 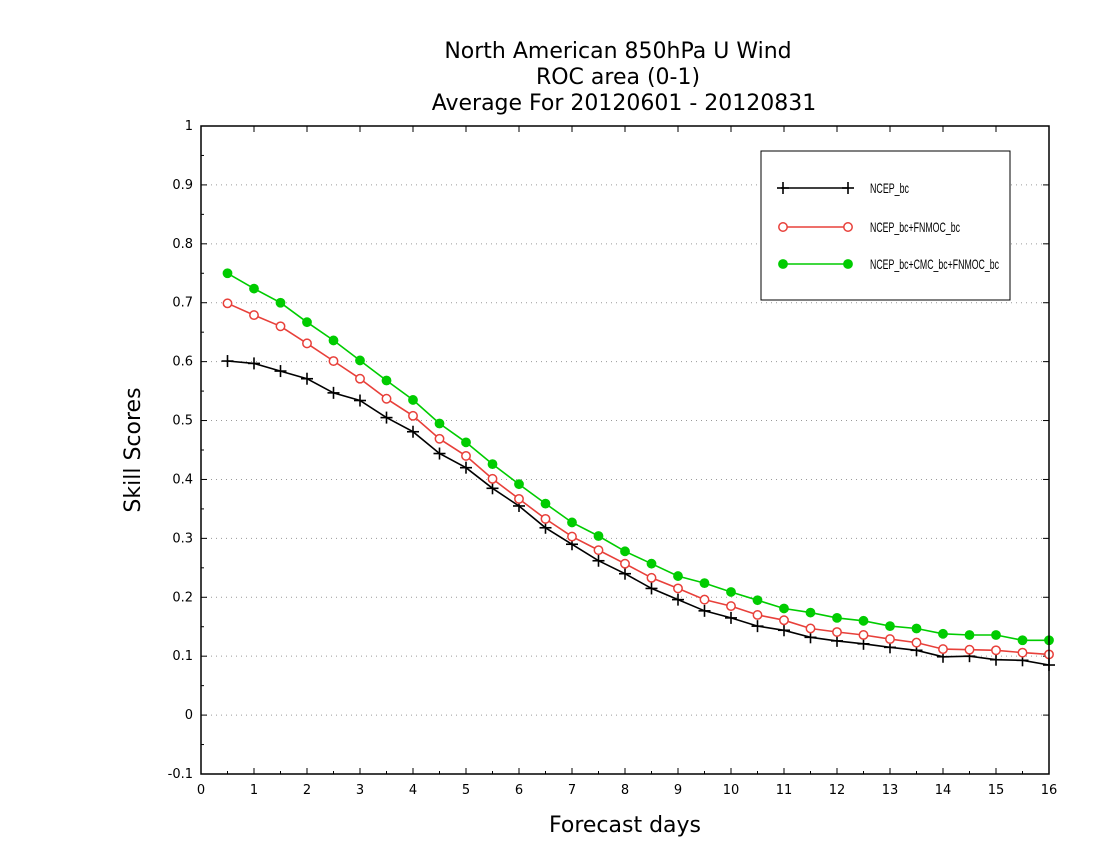 I want to click on y-tick-label: 0.2, so click(x=182, y=597).